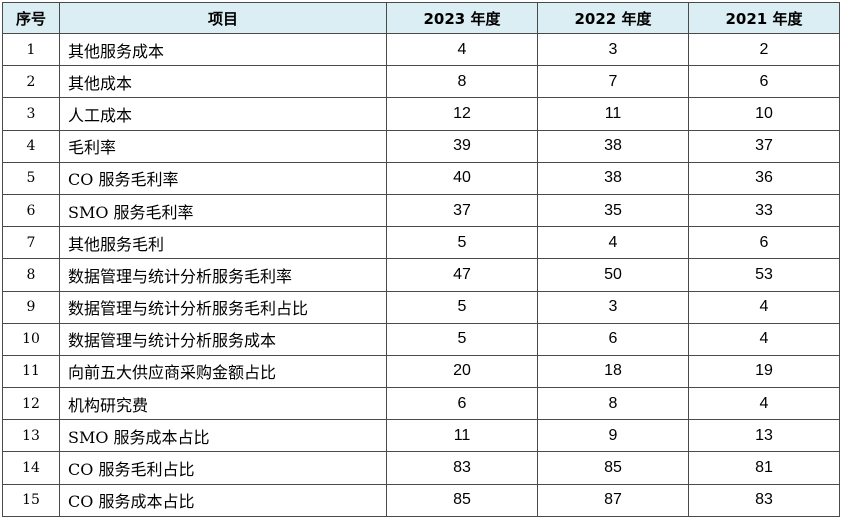  I want to click on cell-item: 其他服务毛利, so click(223, 243).